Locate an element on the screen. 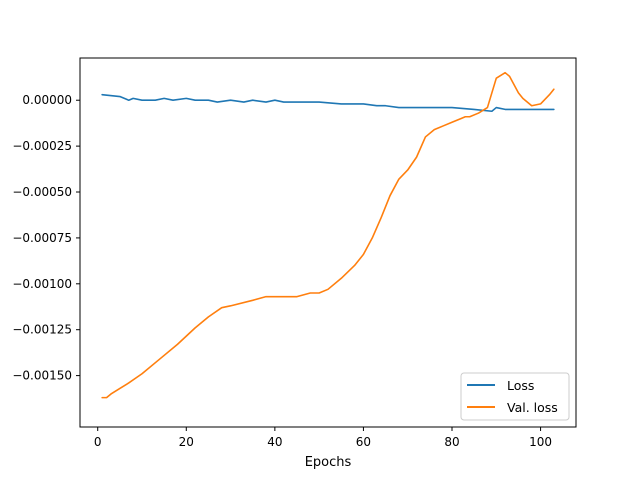  legend: Loss Val. loss is located at coordinates (515, 396).